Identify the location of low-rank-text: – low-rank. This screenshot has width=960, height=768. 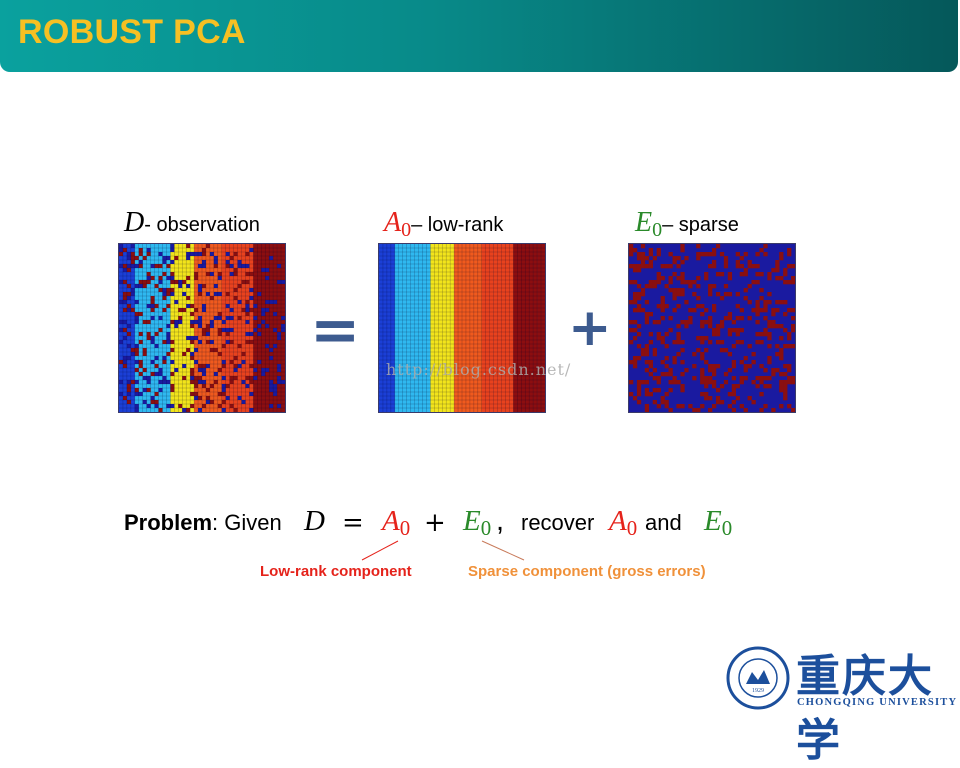
(457, 225).